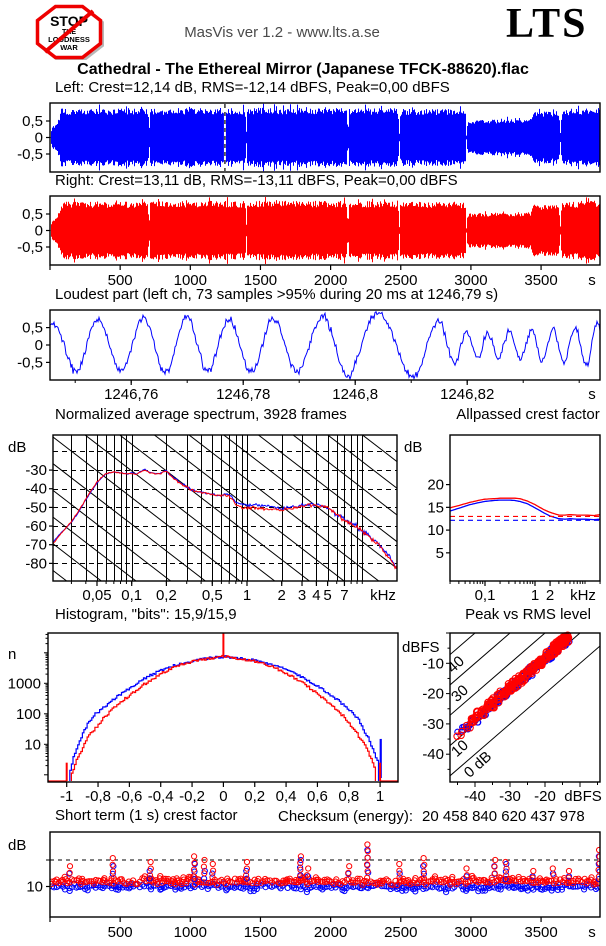  I want to click on x-unit-label: kHz, so click(383, 595).